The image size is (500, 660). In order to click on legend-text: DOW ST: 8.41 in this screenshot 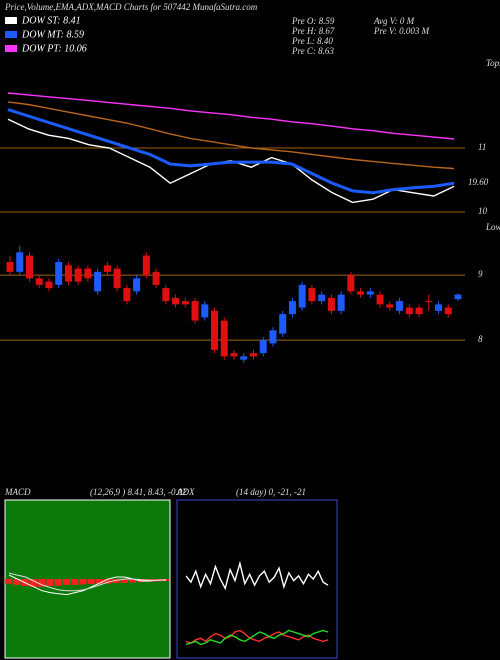, I will do `click(51, 20)`.